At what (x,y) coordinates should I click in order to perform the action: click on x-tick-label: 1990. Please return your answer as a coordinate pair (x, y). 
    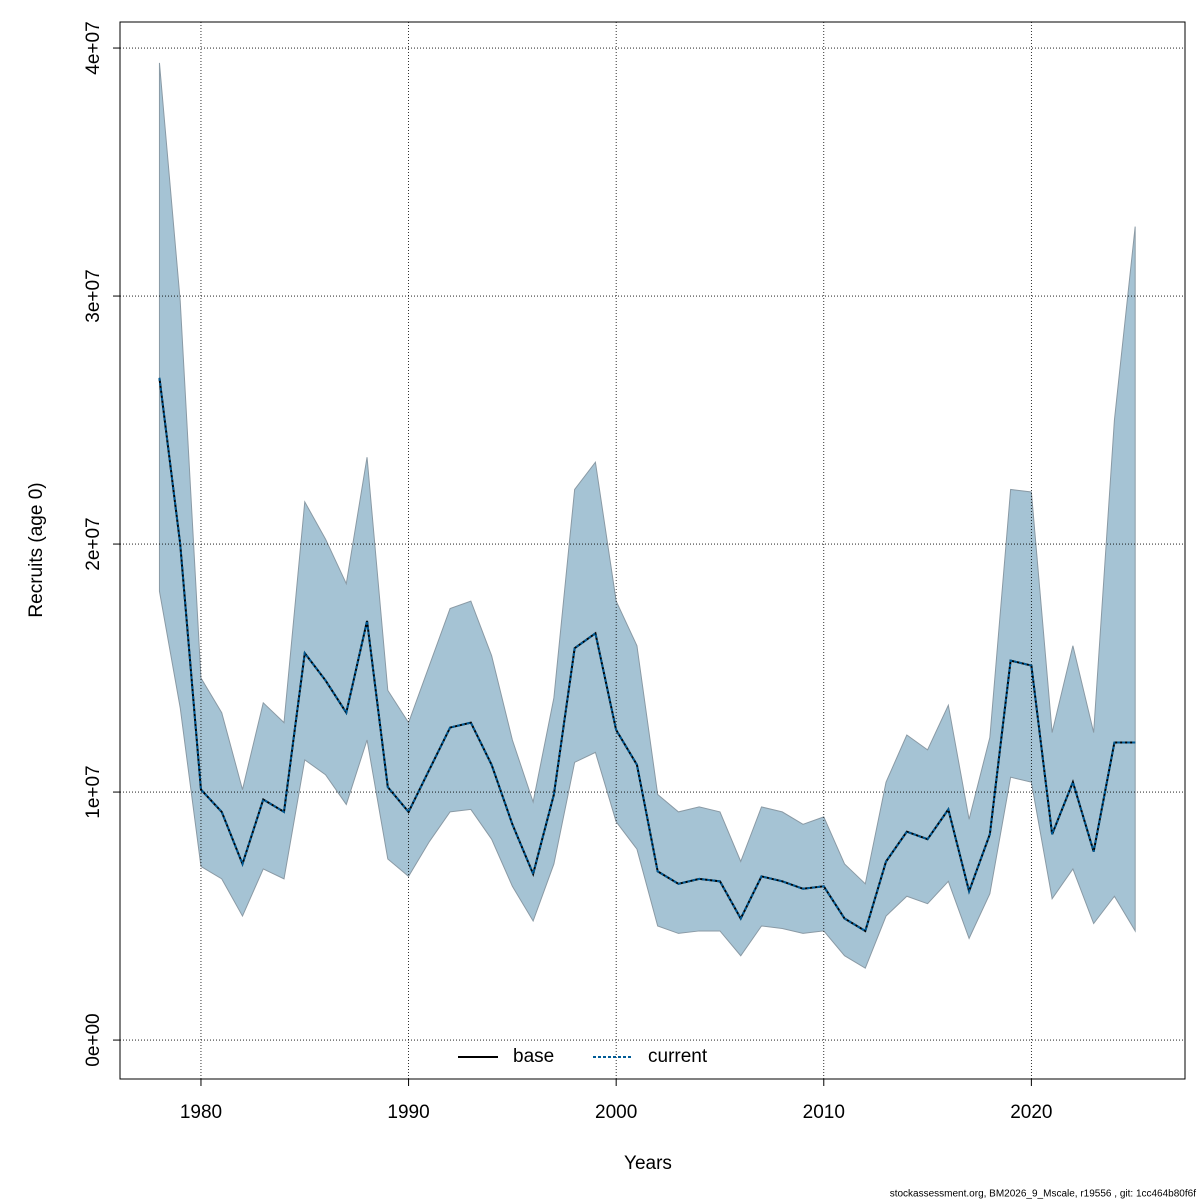
    Looking at the image, I should click on (408, 1112).